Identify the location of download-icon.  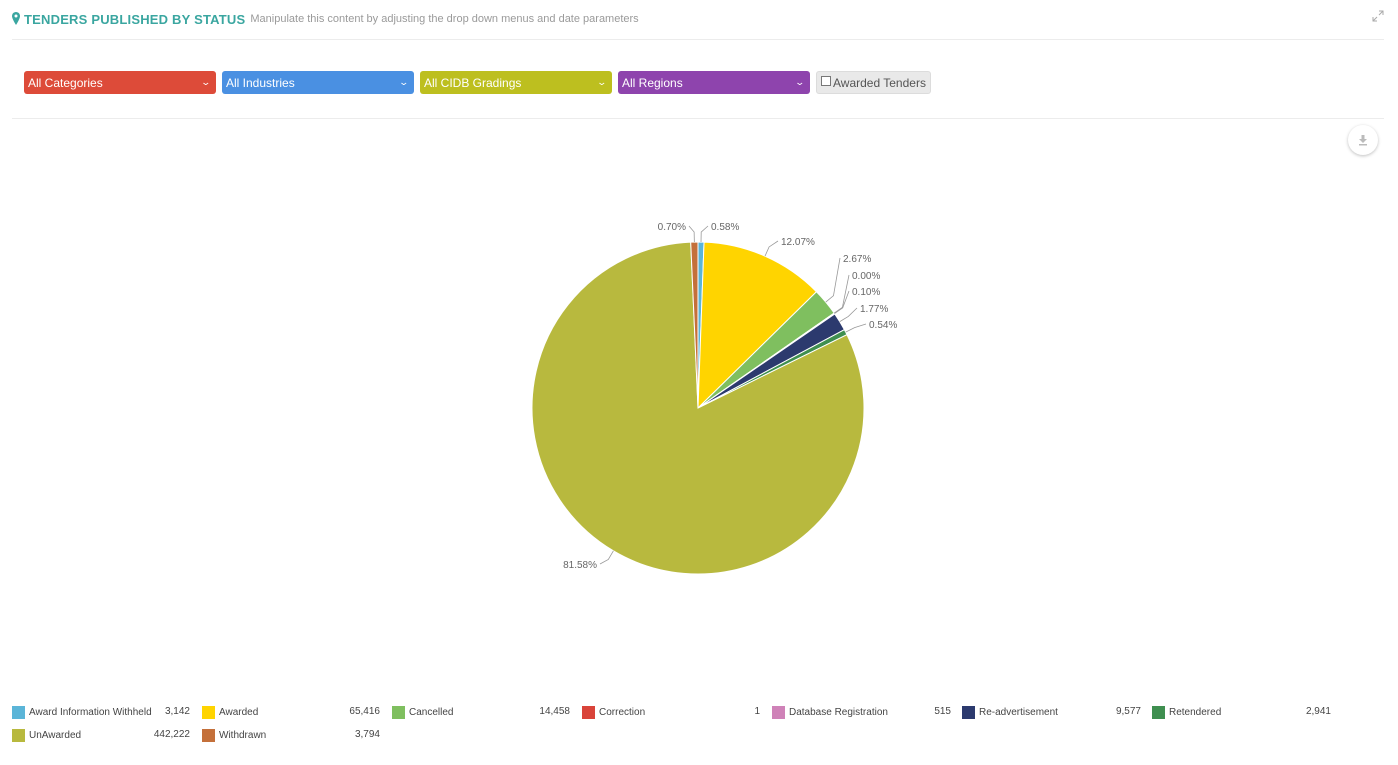
(1363, 140).